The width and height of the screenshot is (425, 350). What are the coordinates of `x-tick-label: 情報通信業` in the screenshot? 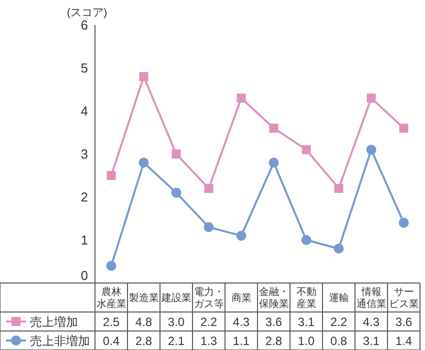 It's located at (371, 298).